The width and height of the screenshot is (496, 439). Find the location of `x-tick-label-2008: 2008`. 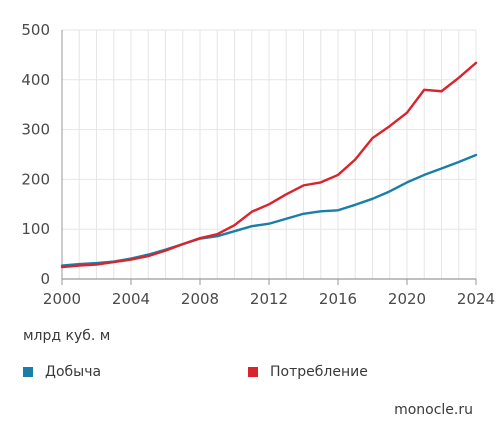

x-tick-label-2008: 2008 is located at coordinates (200, 299).